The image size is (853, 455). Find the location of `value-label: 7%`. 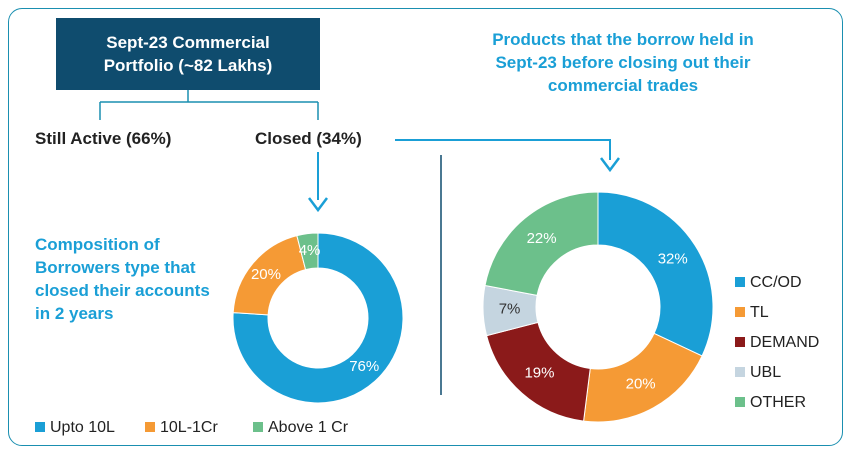

value-label: 7% is located at coordinates (510, 309).